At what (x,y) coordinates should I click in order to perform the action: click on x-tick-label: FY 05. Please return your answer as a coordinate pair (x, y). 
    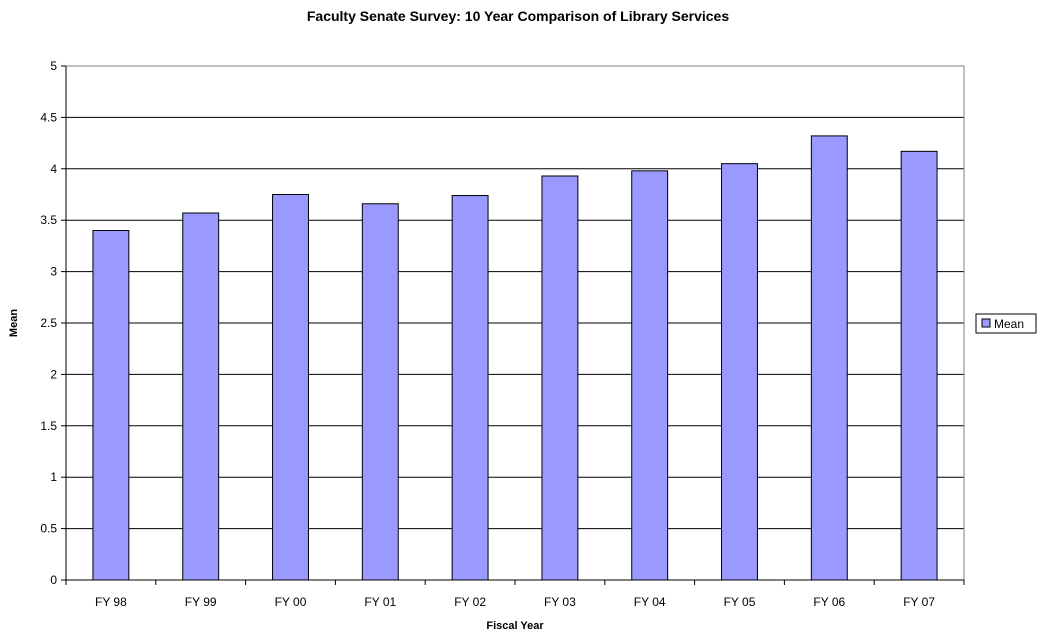
    Looking at the image, I should click on (740, 602).